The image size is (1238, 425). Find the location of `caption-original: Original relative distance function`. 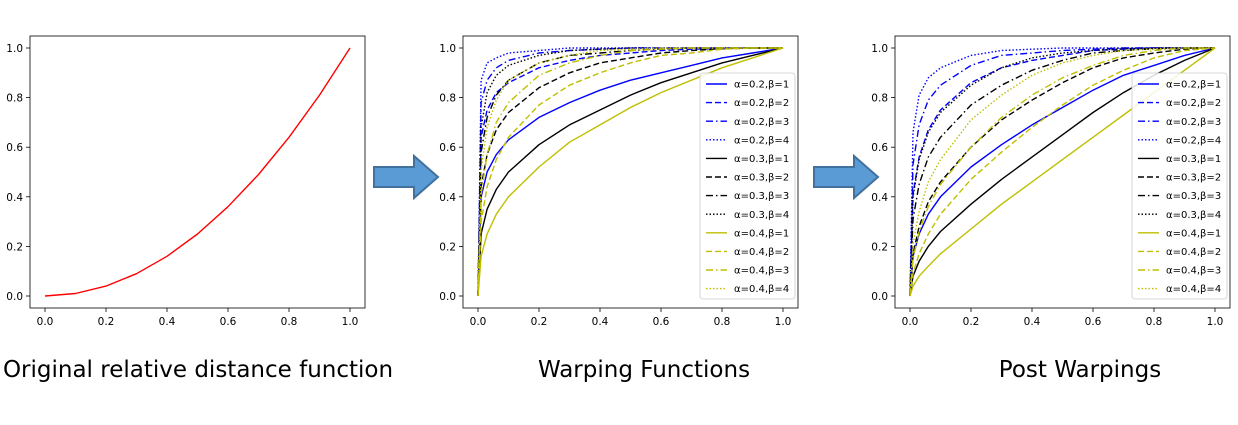

caption-original: Original relative distance function is located at coordinates (198, 370).